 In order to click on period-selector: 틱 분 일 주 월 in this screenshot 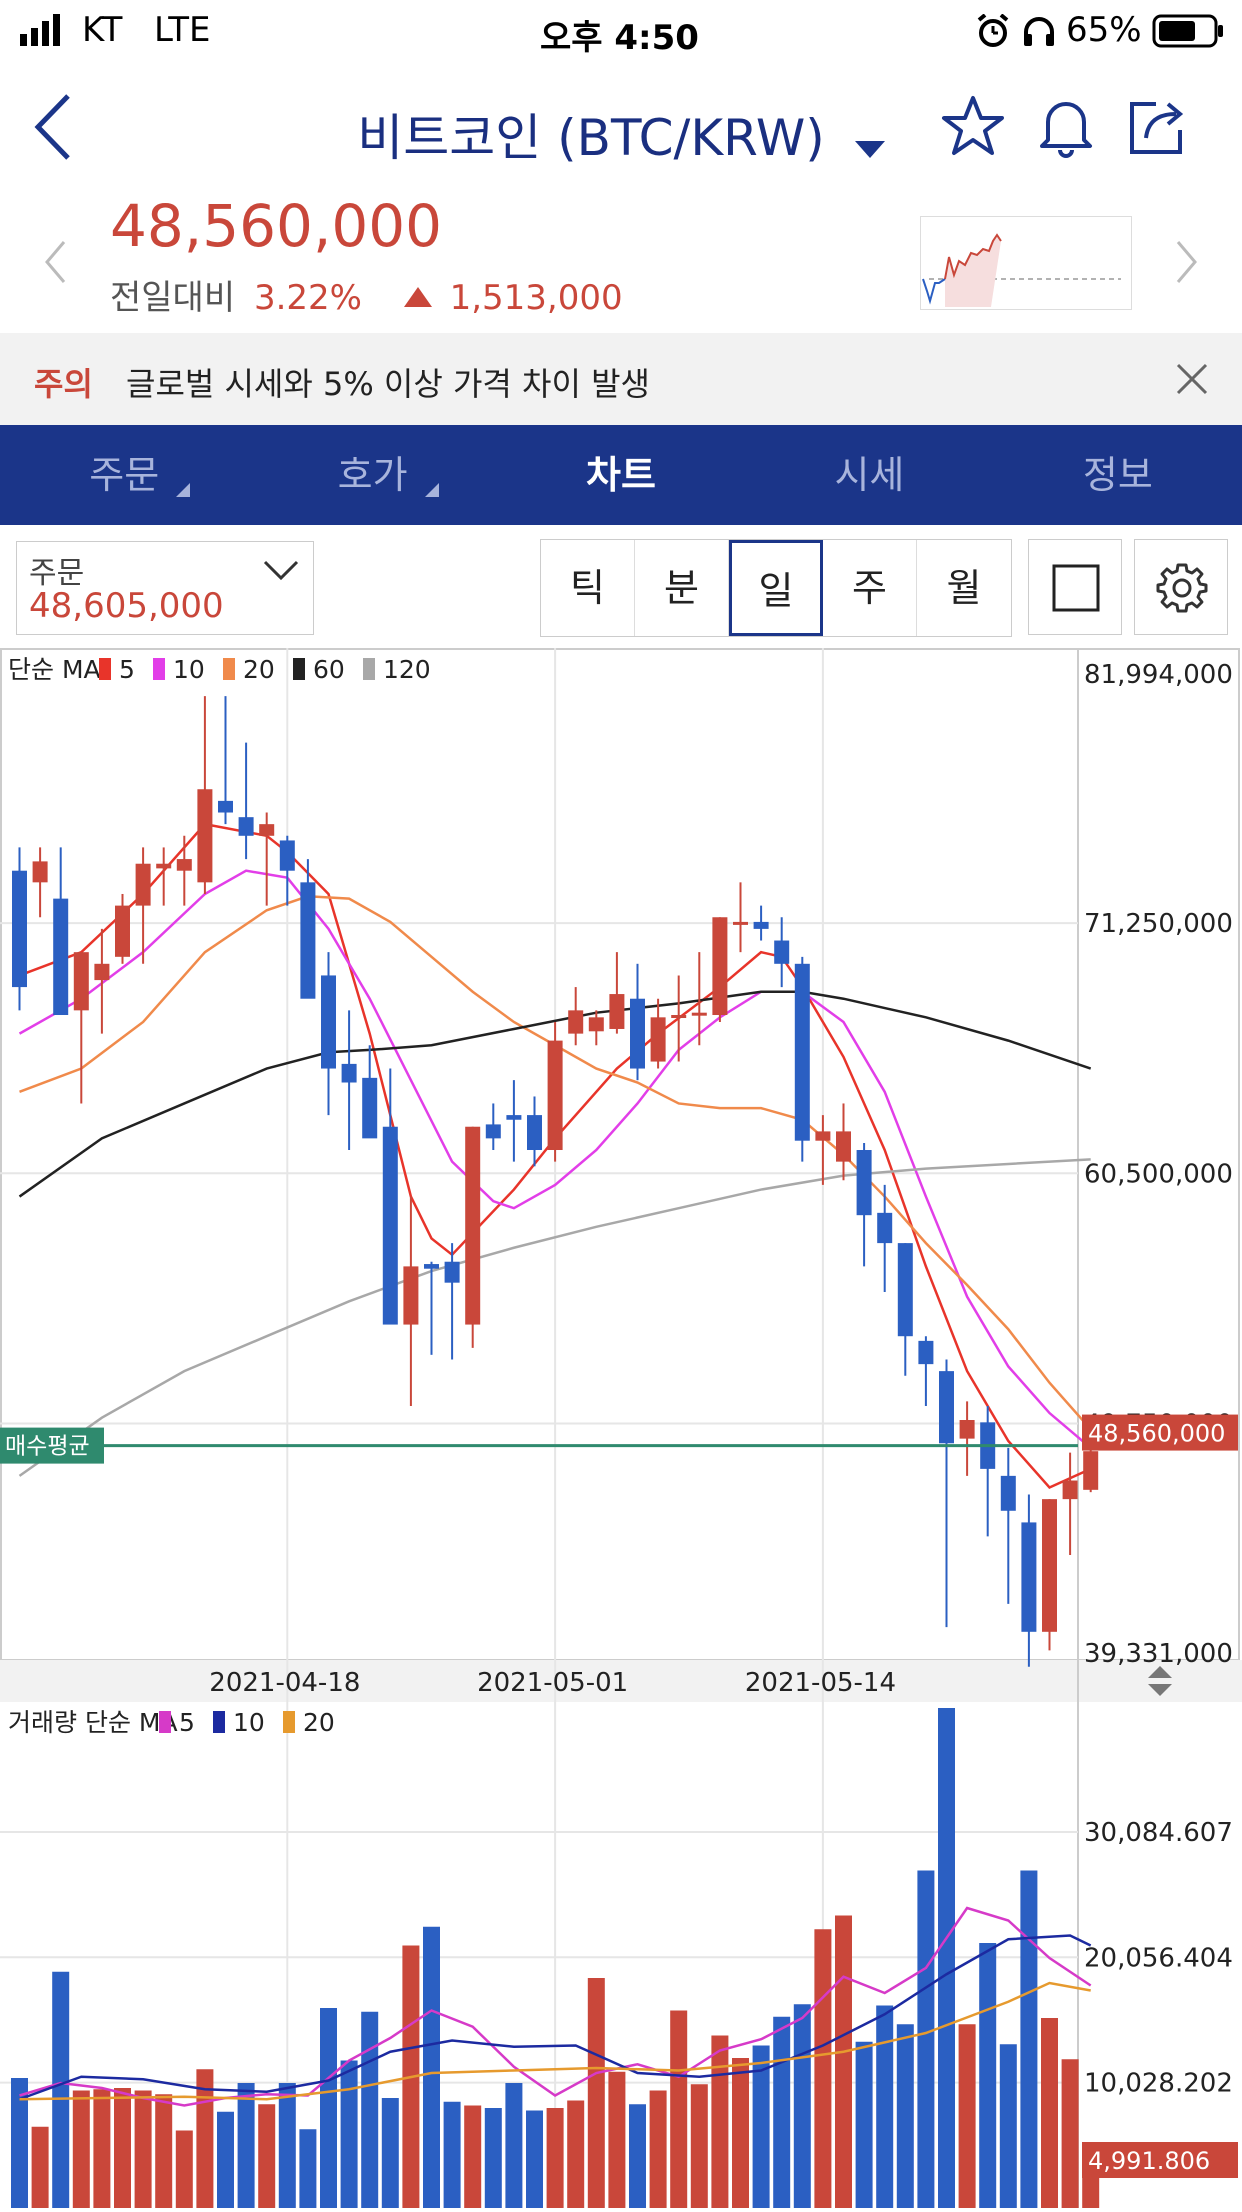, I will do `click(776, 588)`.